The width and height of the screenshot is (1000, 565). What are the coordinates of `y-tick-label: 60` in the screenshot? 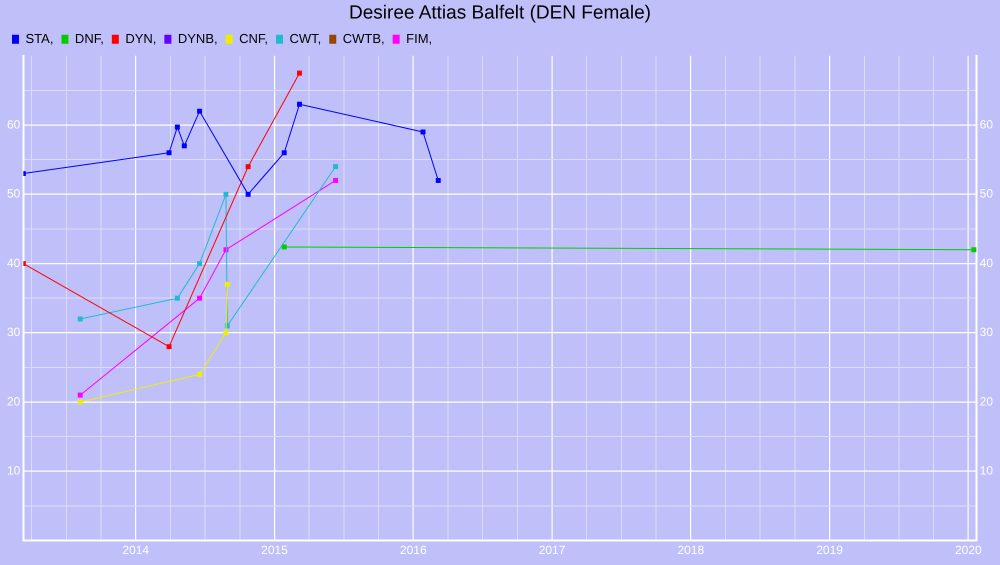 It's located at (13, 124).